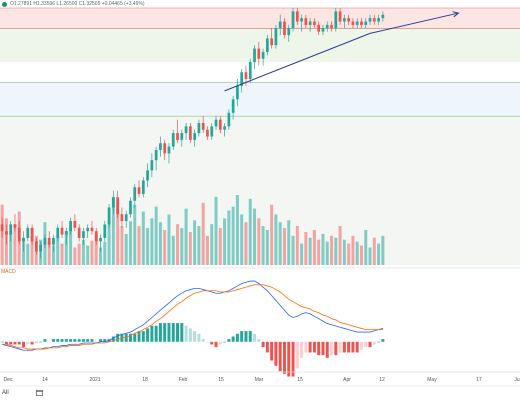  I want to click on macd-line, so click(192, 315).